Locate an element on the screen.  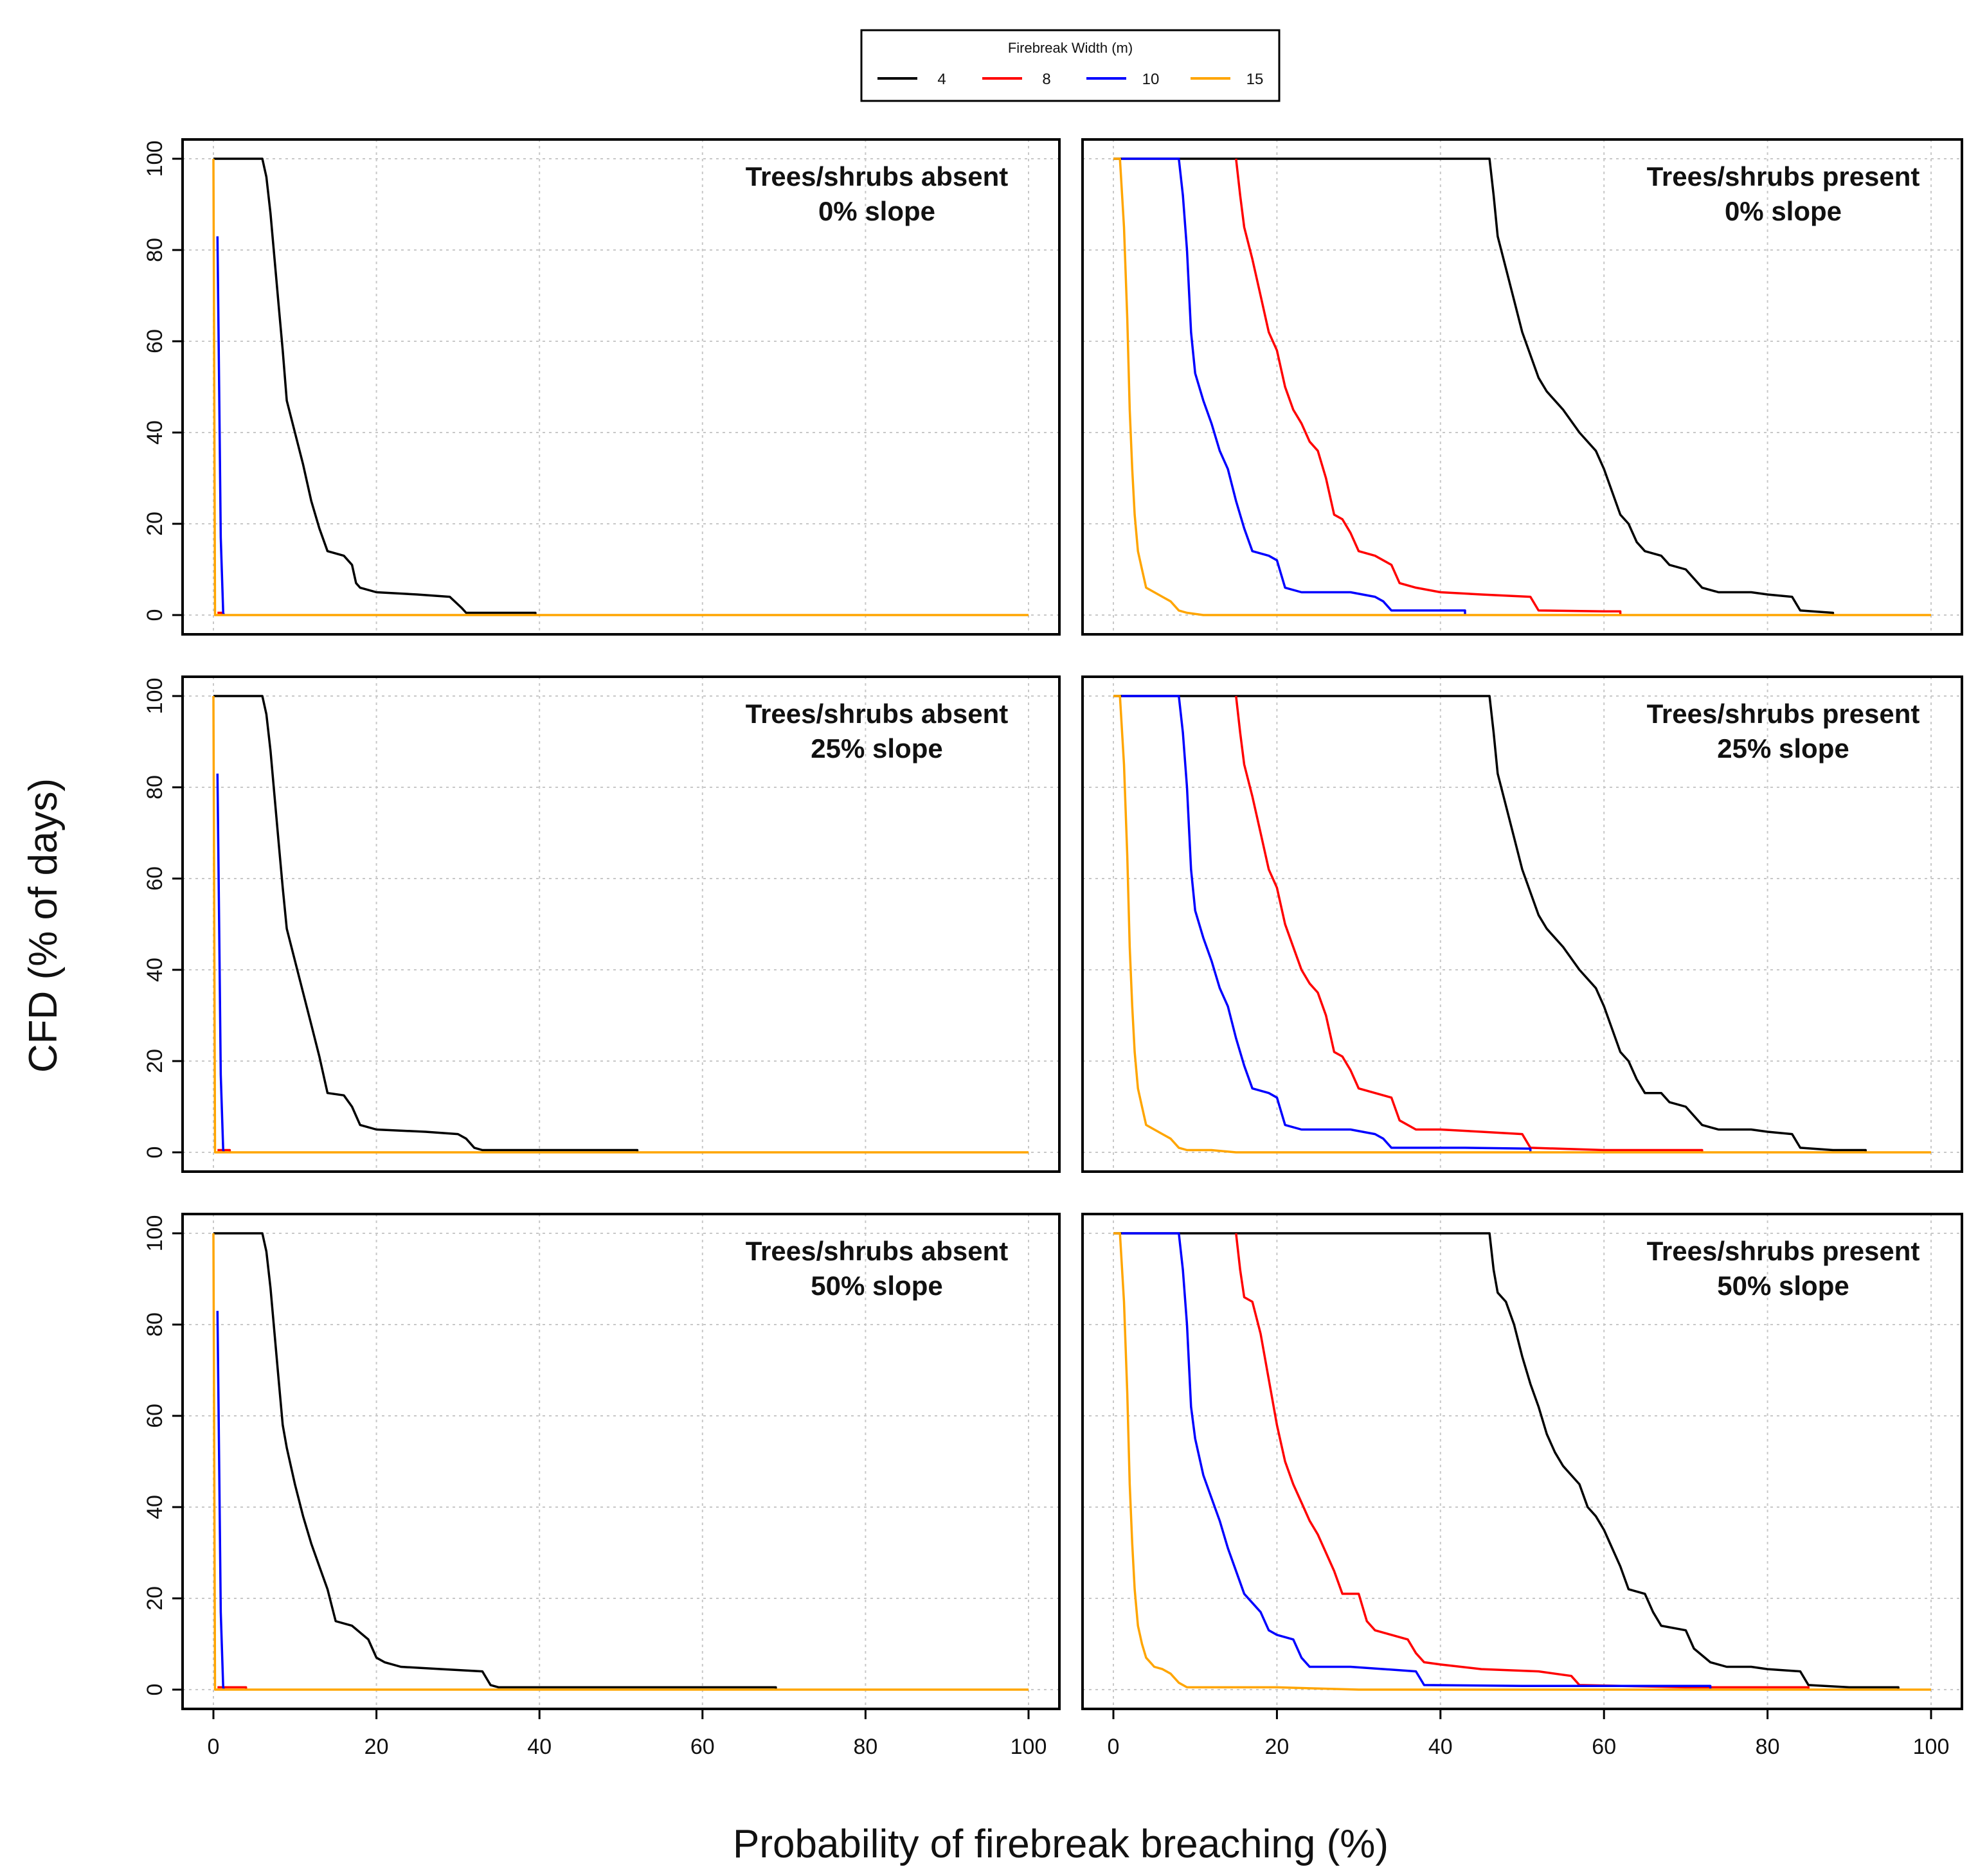
y-axis-title: CFD (% of days) is located at coordinates (43, 926).